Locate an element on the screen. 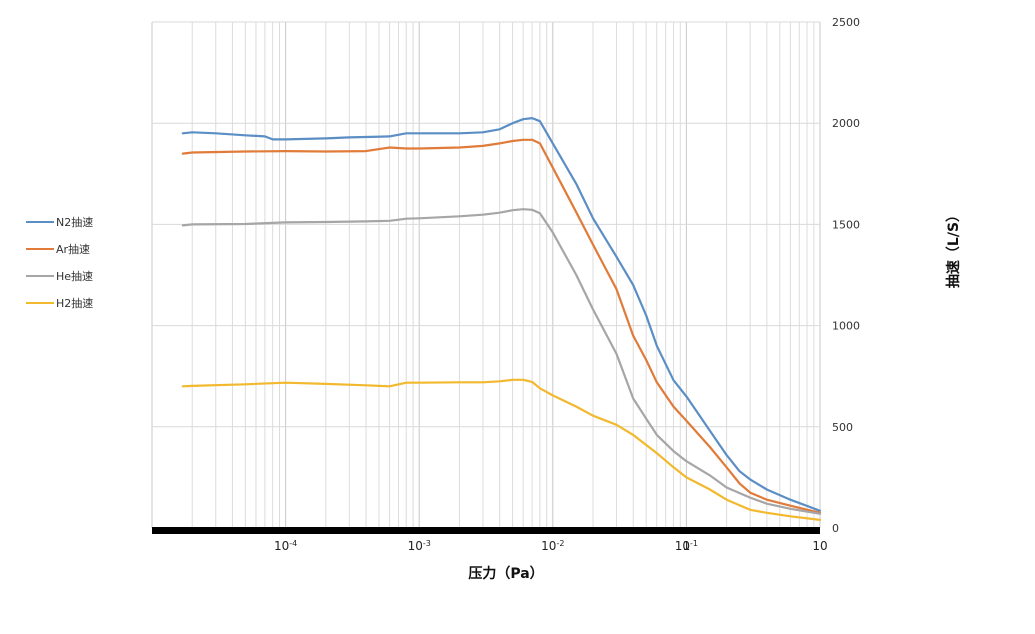 The width and height of the screenshot is (1035, 634). x-tick-label: 10⁻³ is located at coordinates (419, 546).